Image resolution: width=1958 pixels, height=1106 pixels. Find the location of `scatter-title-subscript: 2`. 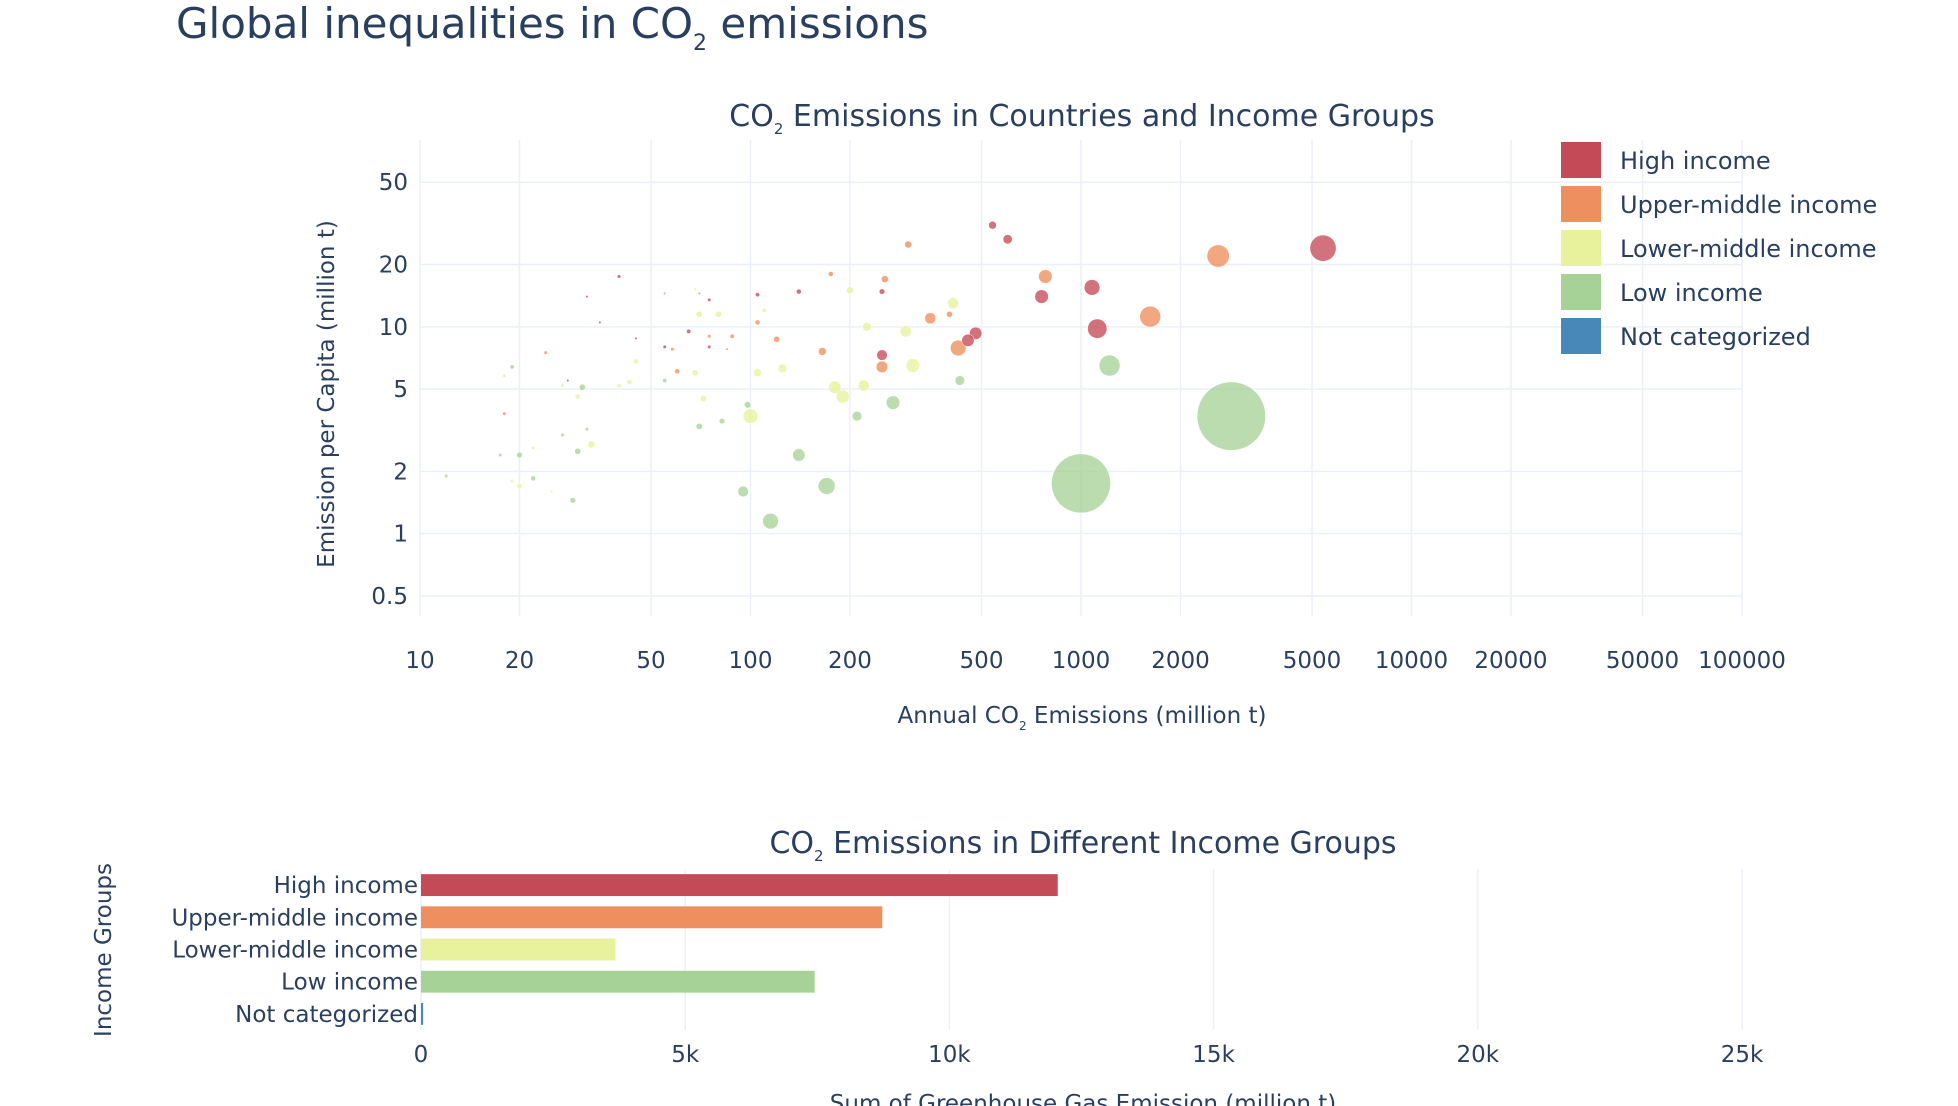

scatter-title-subscript: 2 is located at coordinates (779, 129).